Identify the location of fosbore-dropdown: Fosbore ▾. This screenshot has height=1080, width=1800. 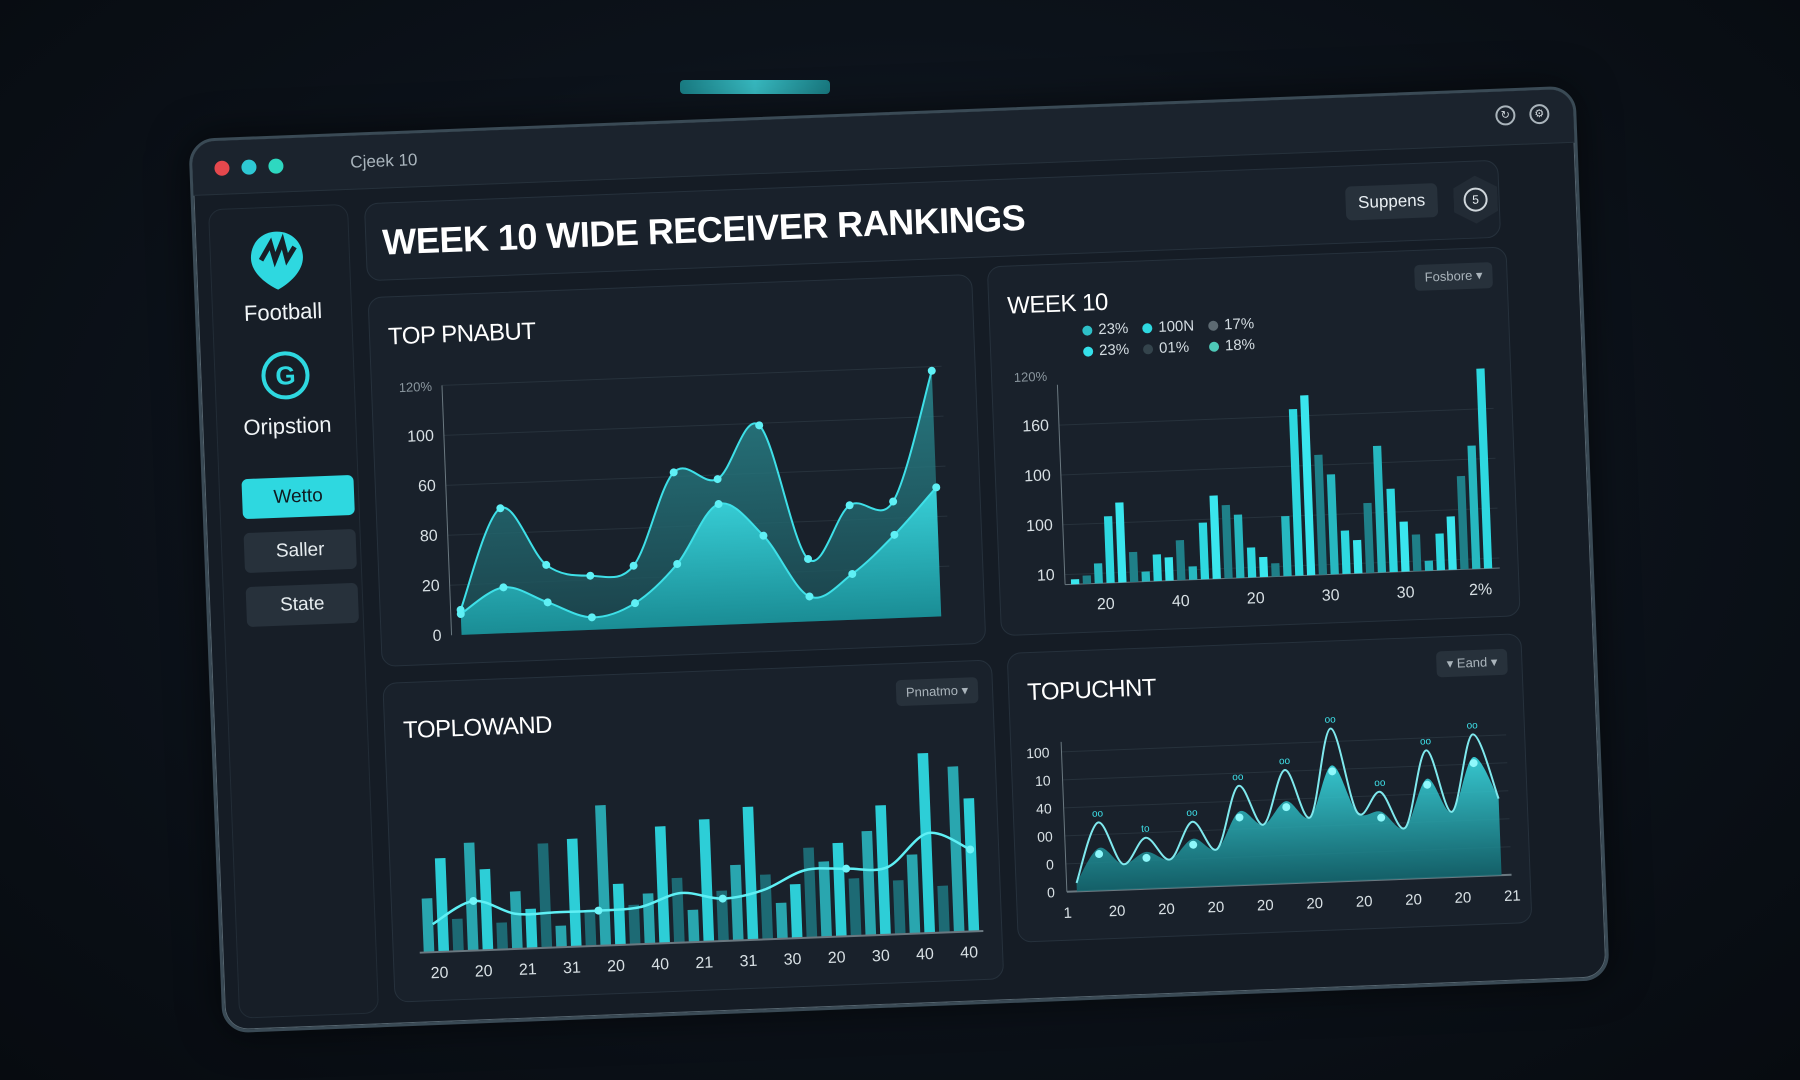
(1454, 276).